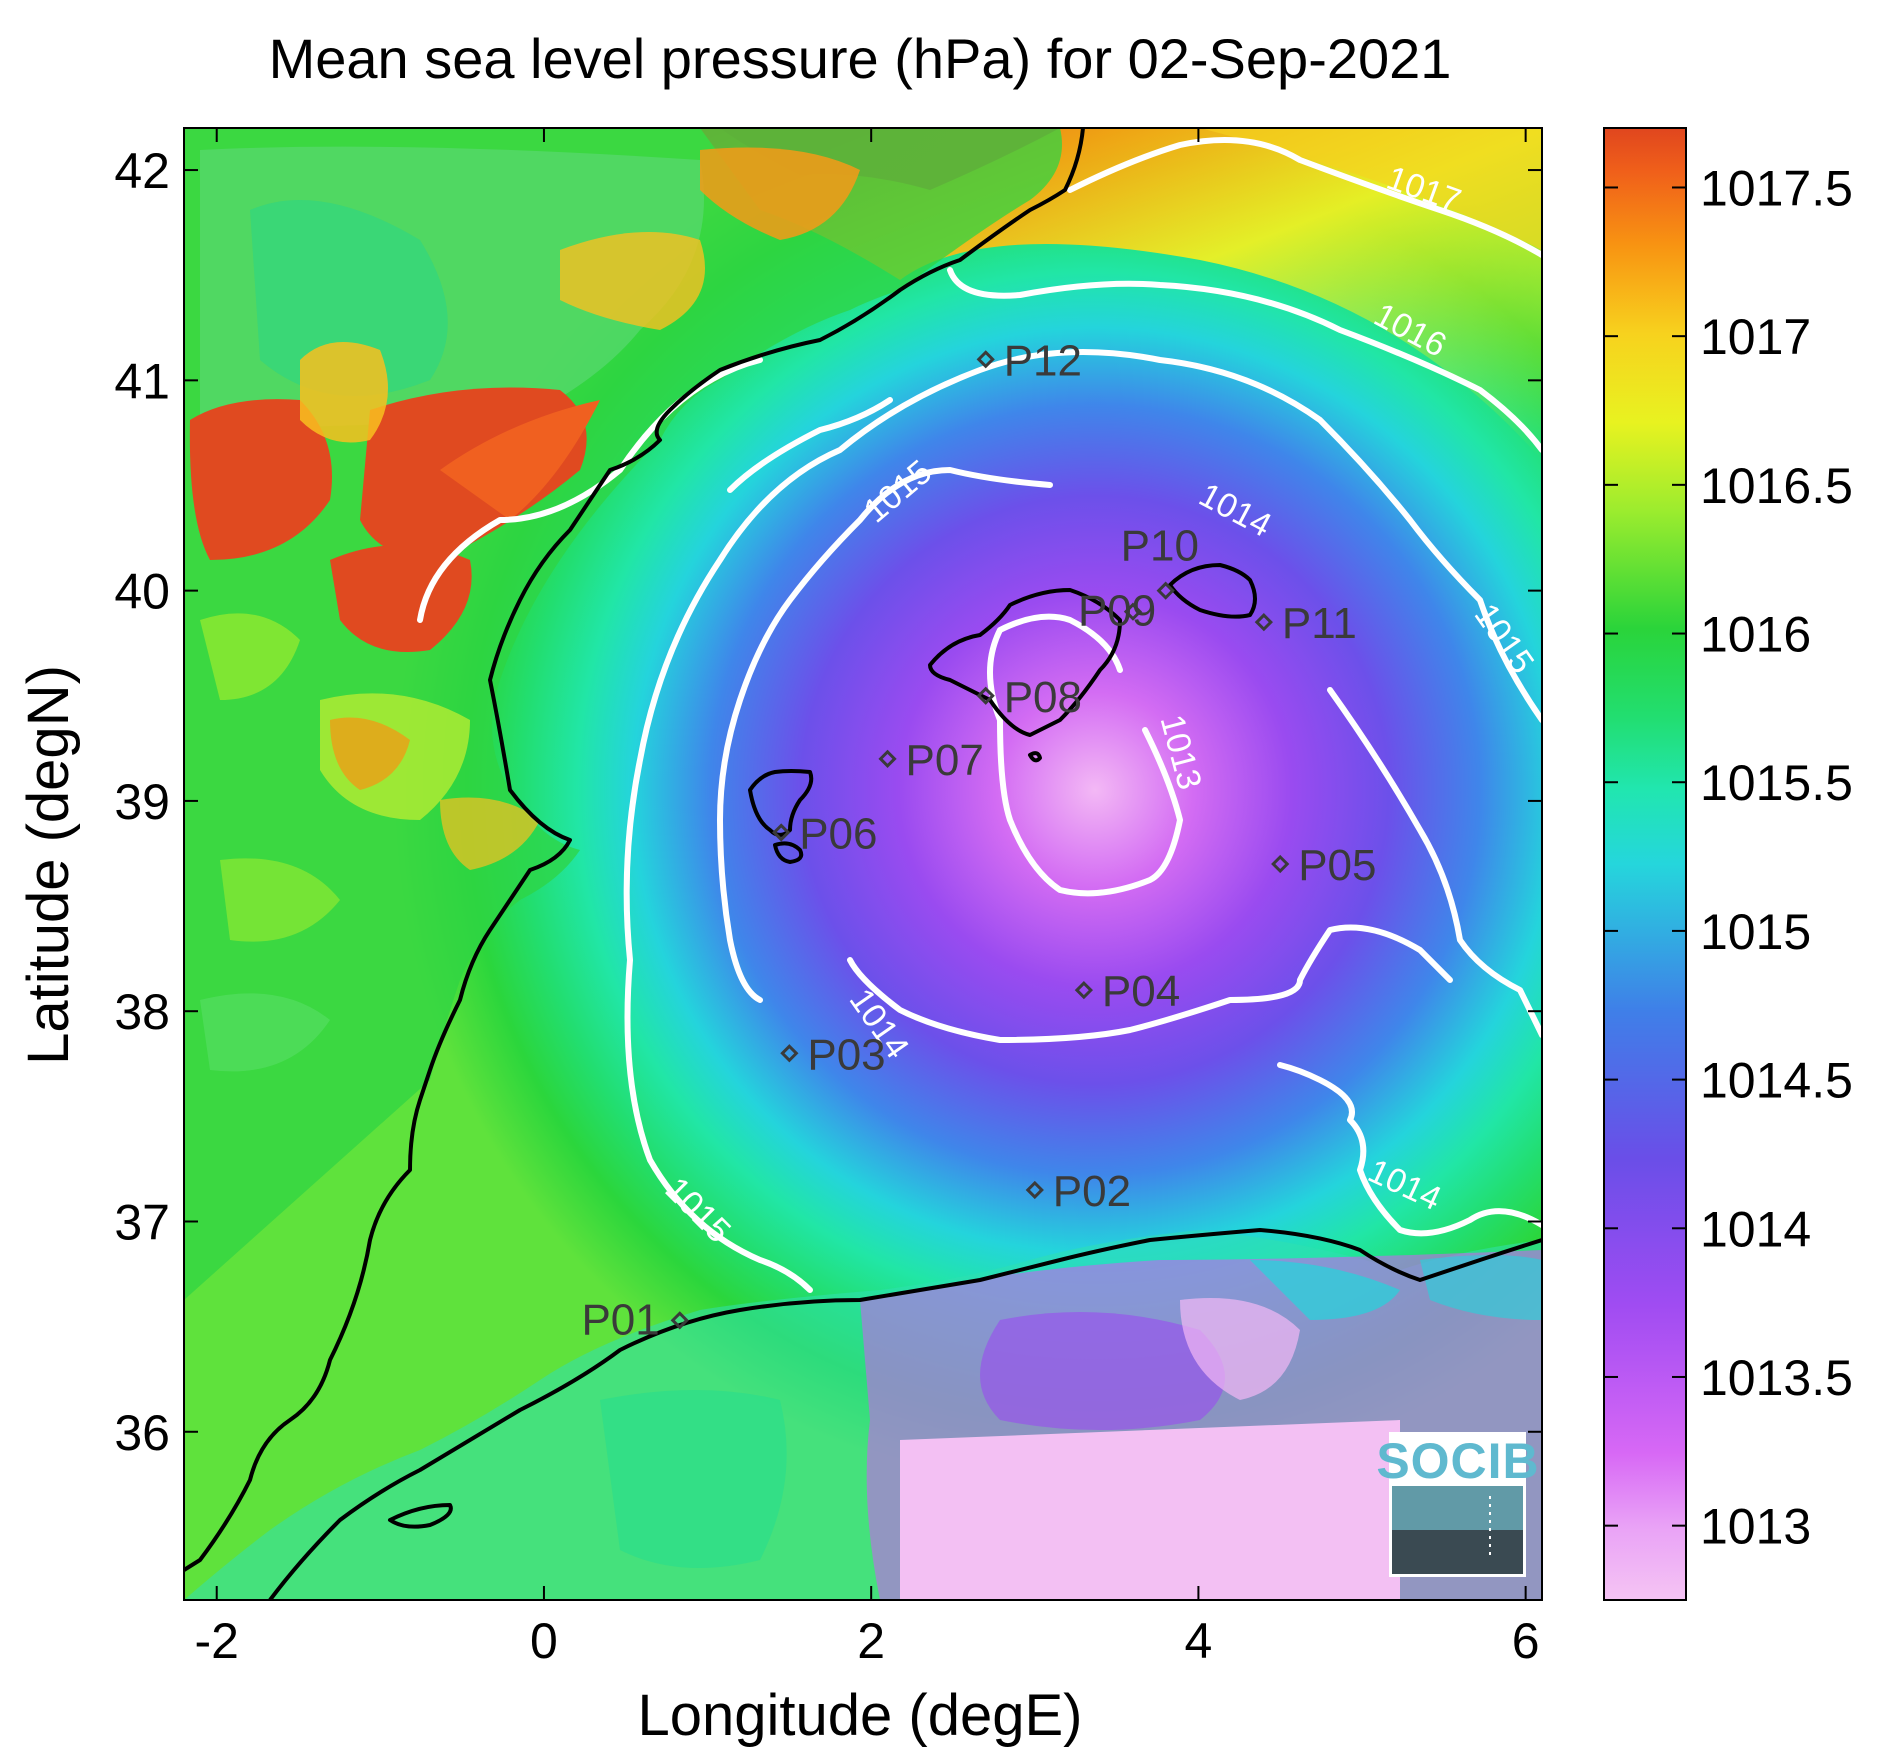 This screenshot has width=1904, height=1758. Describe the element at coordinates (1776, 783) in the screenshot. I see `colorbar-tick-label: 1015.5` at that location.